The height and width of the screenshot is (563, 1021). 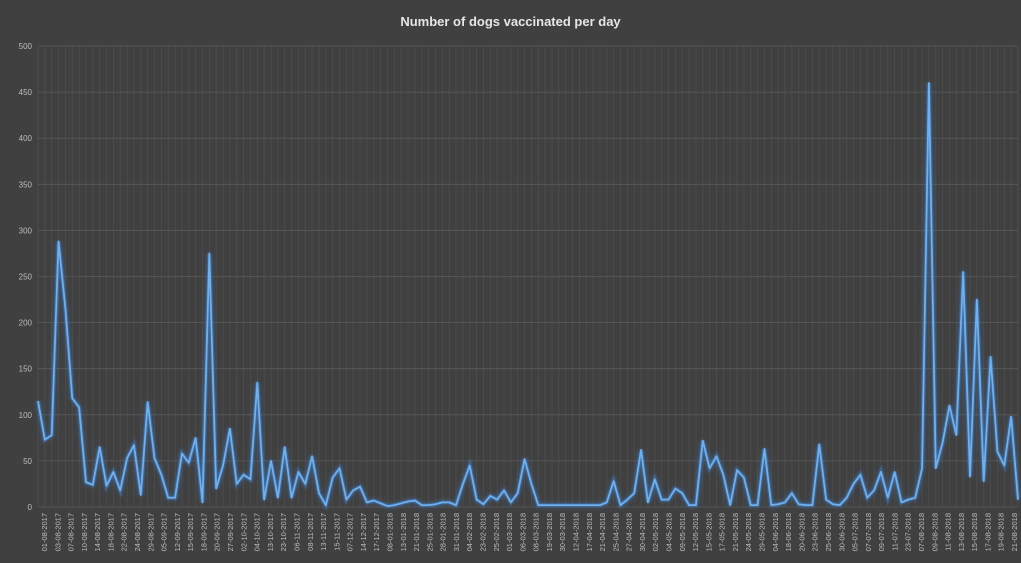 I want to click on x-tick-label: 10-08-2017, so click(x=84, y=532).